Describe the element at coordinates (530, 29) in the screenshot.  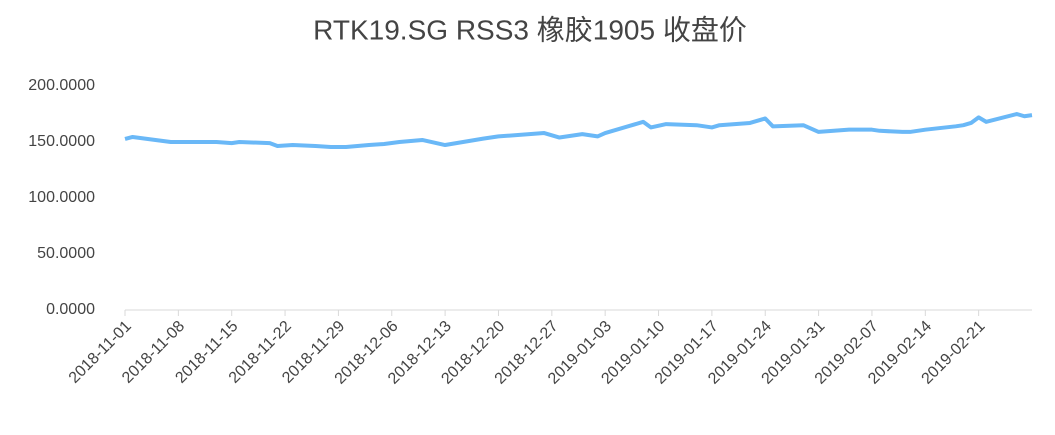
I see `chart-title: RTK19.SG RSS3 橡胶1905 收盘价` at that location.